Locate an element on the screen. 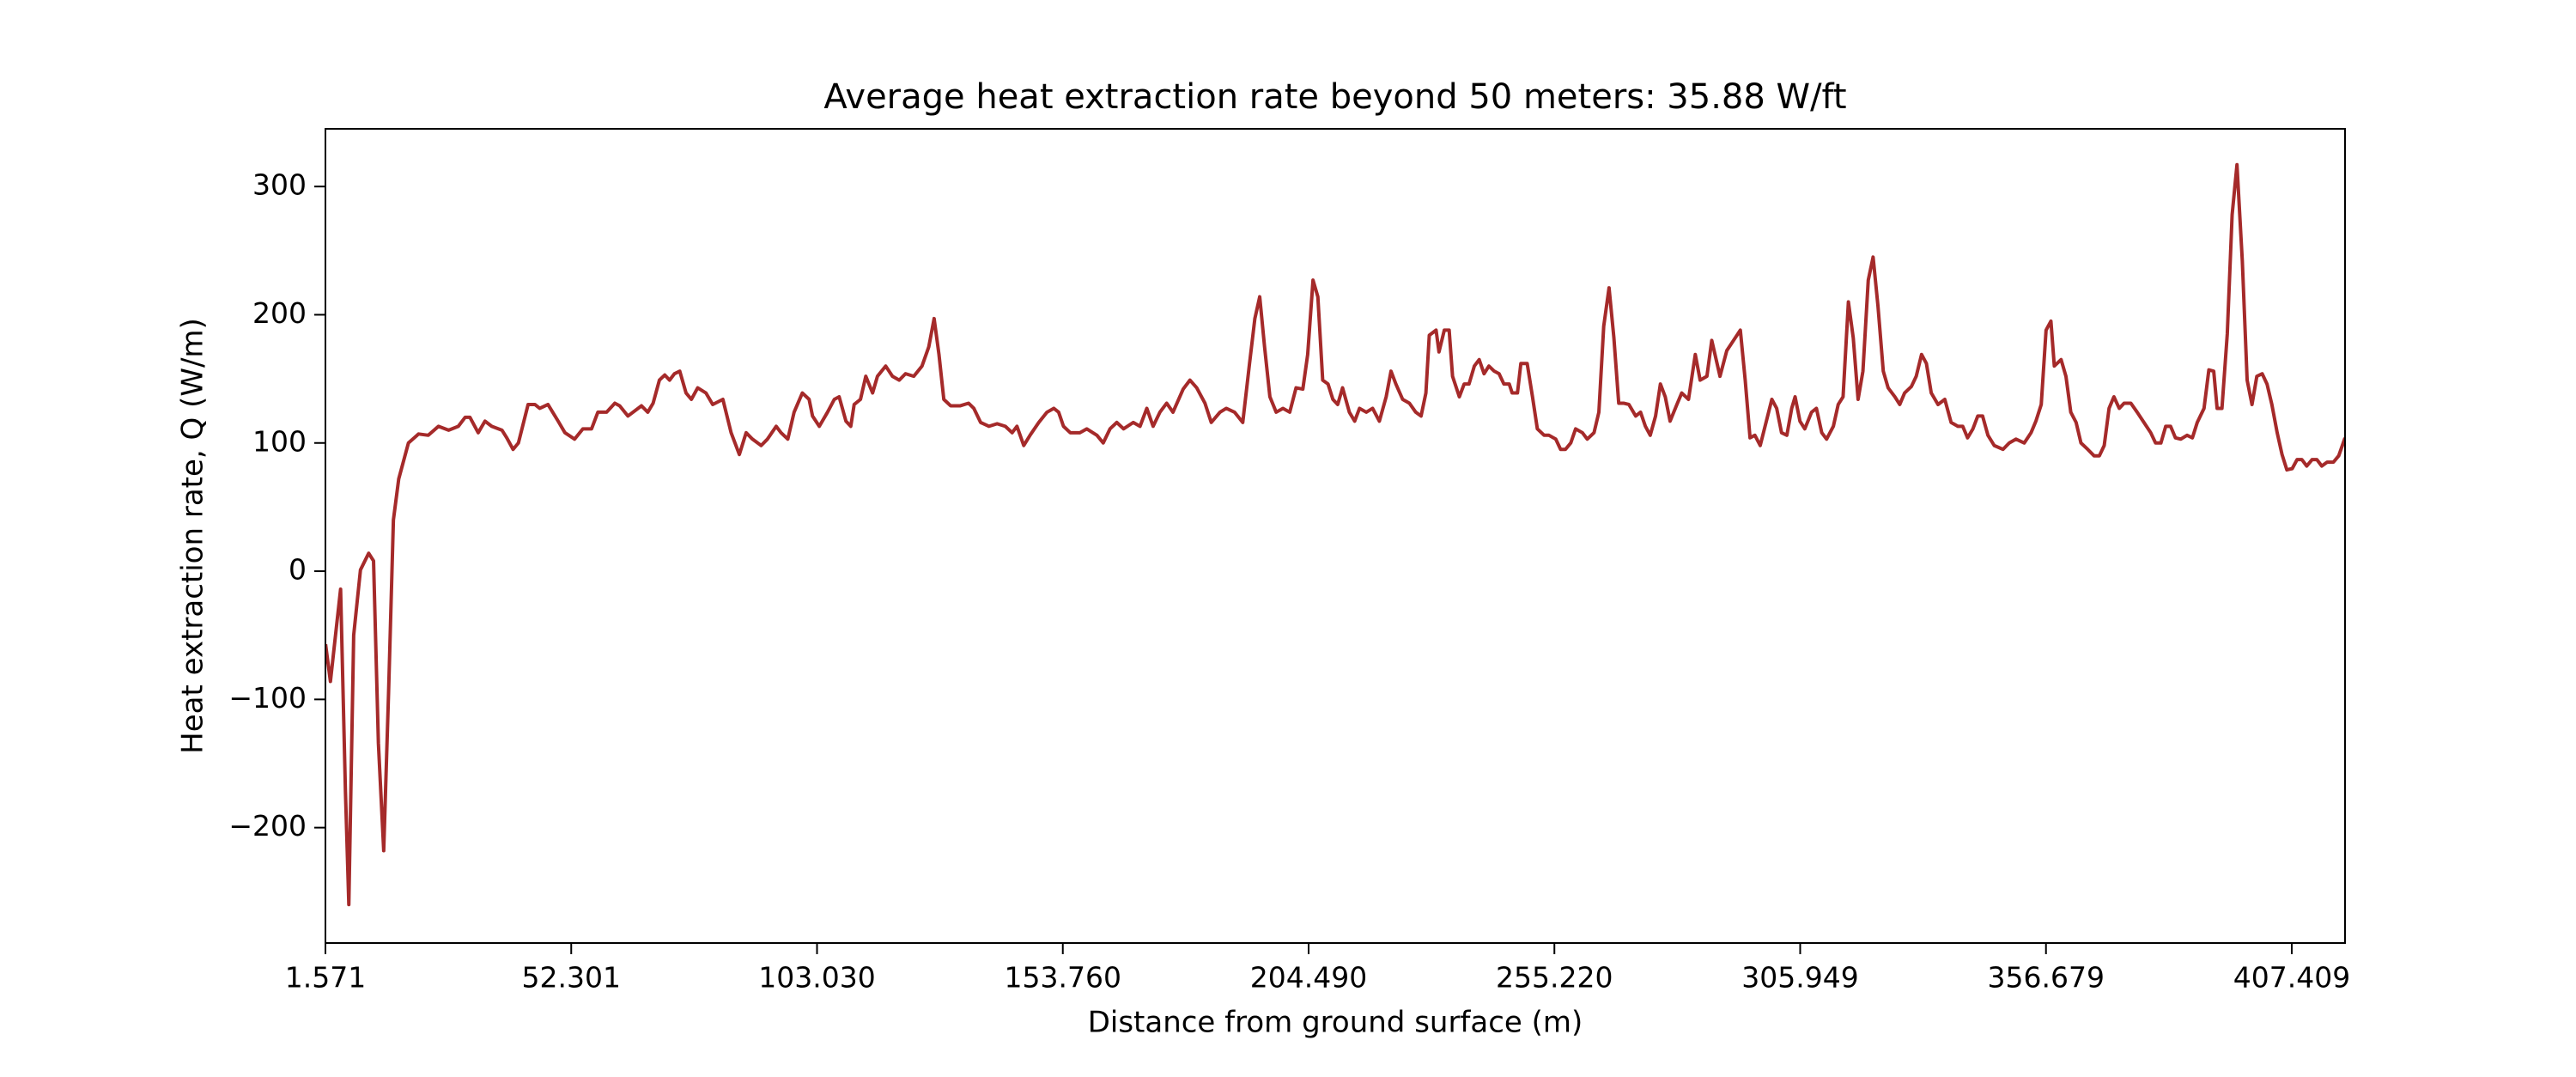 This screenshot has width=2576, height=1077. x-tick-label: 1.571 is located at coordinates (325, 978).